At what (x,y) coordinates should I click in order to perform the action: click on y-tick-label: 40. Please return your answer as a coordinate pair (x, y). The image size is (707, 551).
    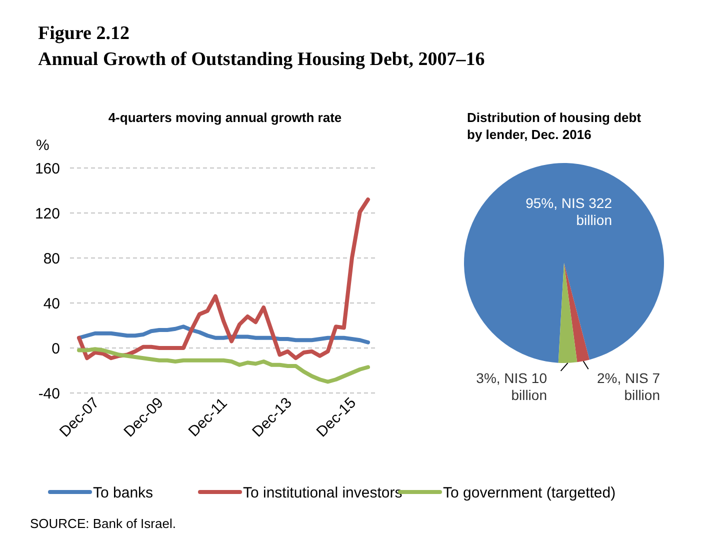
    Looking at the image, I should click on (51, 303).